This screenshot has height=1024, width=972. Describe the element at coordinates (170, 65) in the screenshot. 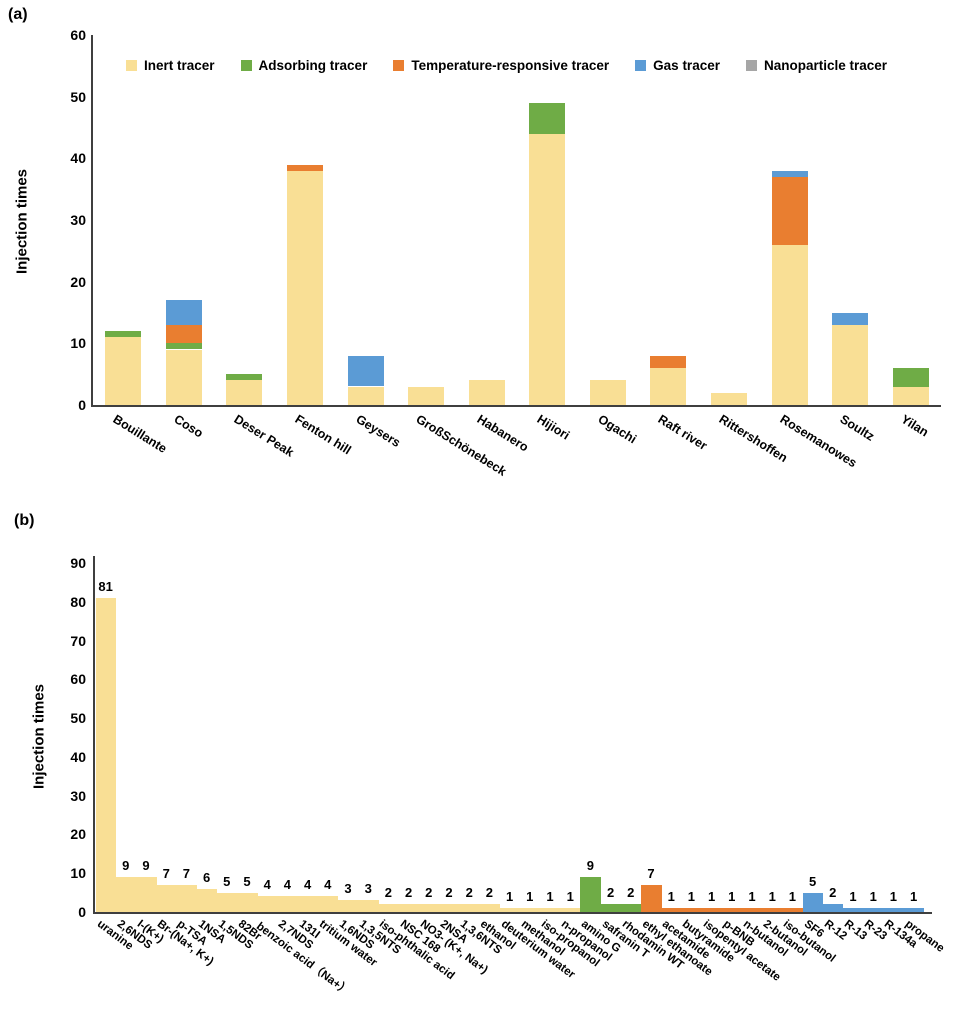

I see `legend-item: Inert tracer` at that location.